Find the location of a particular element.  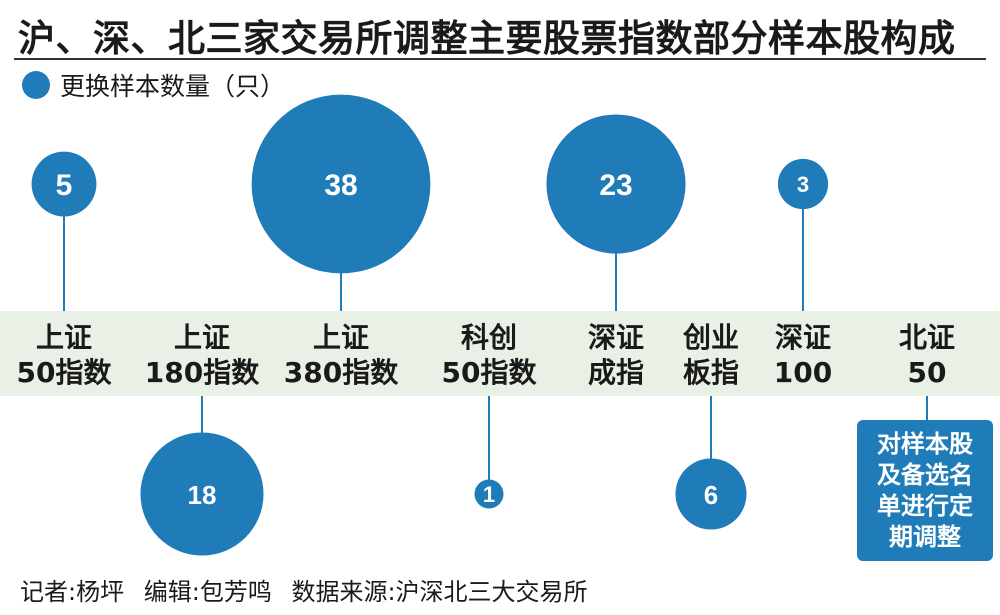

bubble-value-label: 38 is located at coordinates (340, 185).